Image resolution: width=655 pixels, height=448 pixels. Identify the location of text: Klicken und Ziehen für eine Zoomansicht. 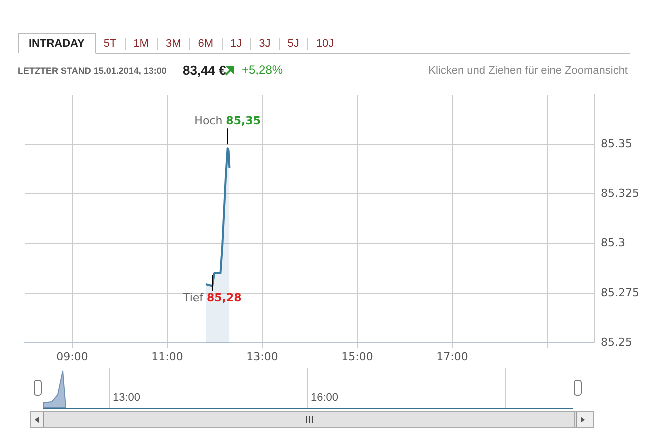
(528, 71).